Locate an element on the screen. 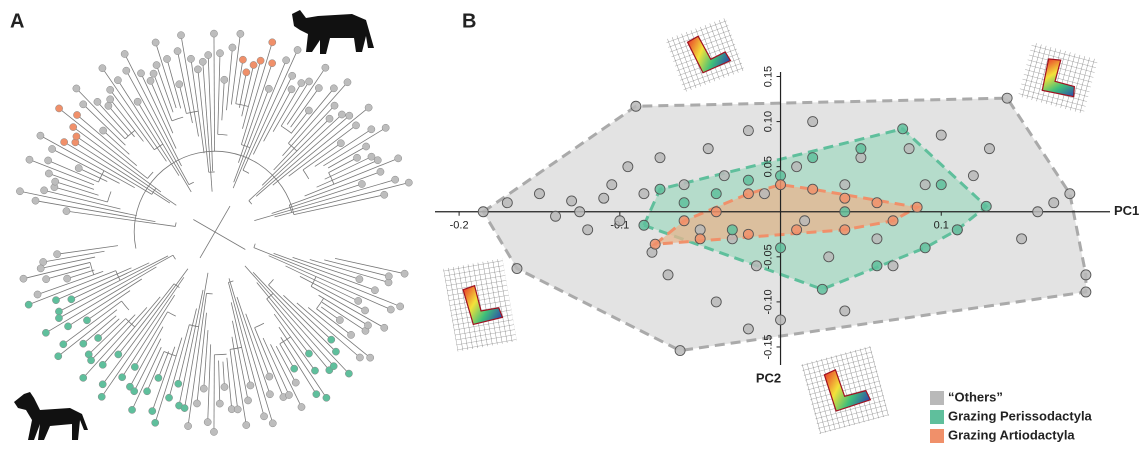  cow-silhouette is located at coordinates (333, 32).